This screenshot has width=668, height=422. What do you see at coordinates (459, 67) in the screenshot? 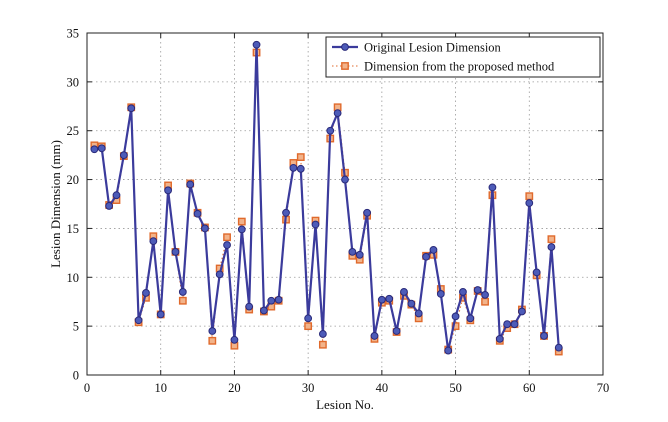
I see `legend-label-proposed: Dimension from the proposed method` at bounding box center [459, 67].